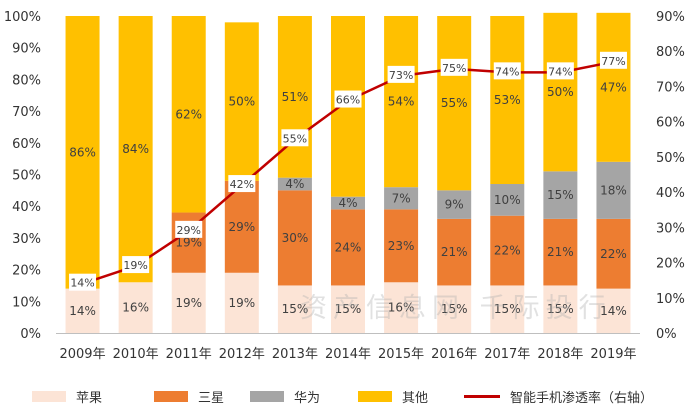 The image size is (696, 419). What do you see at coordinates (670, 17) in the screenshot?
I see `y-right-tick: 90%` at bounding box center [670, 17].